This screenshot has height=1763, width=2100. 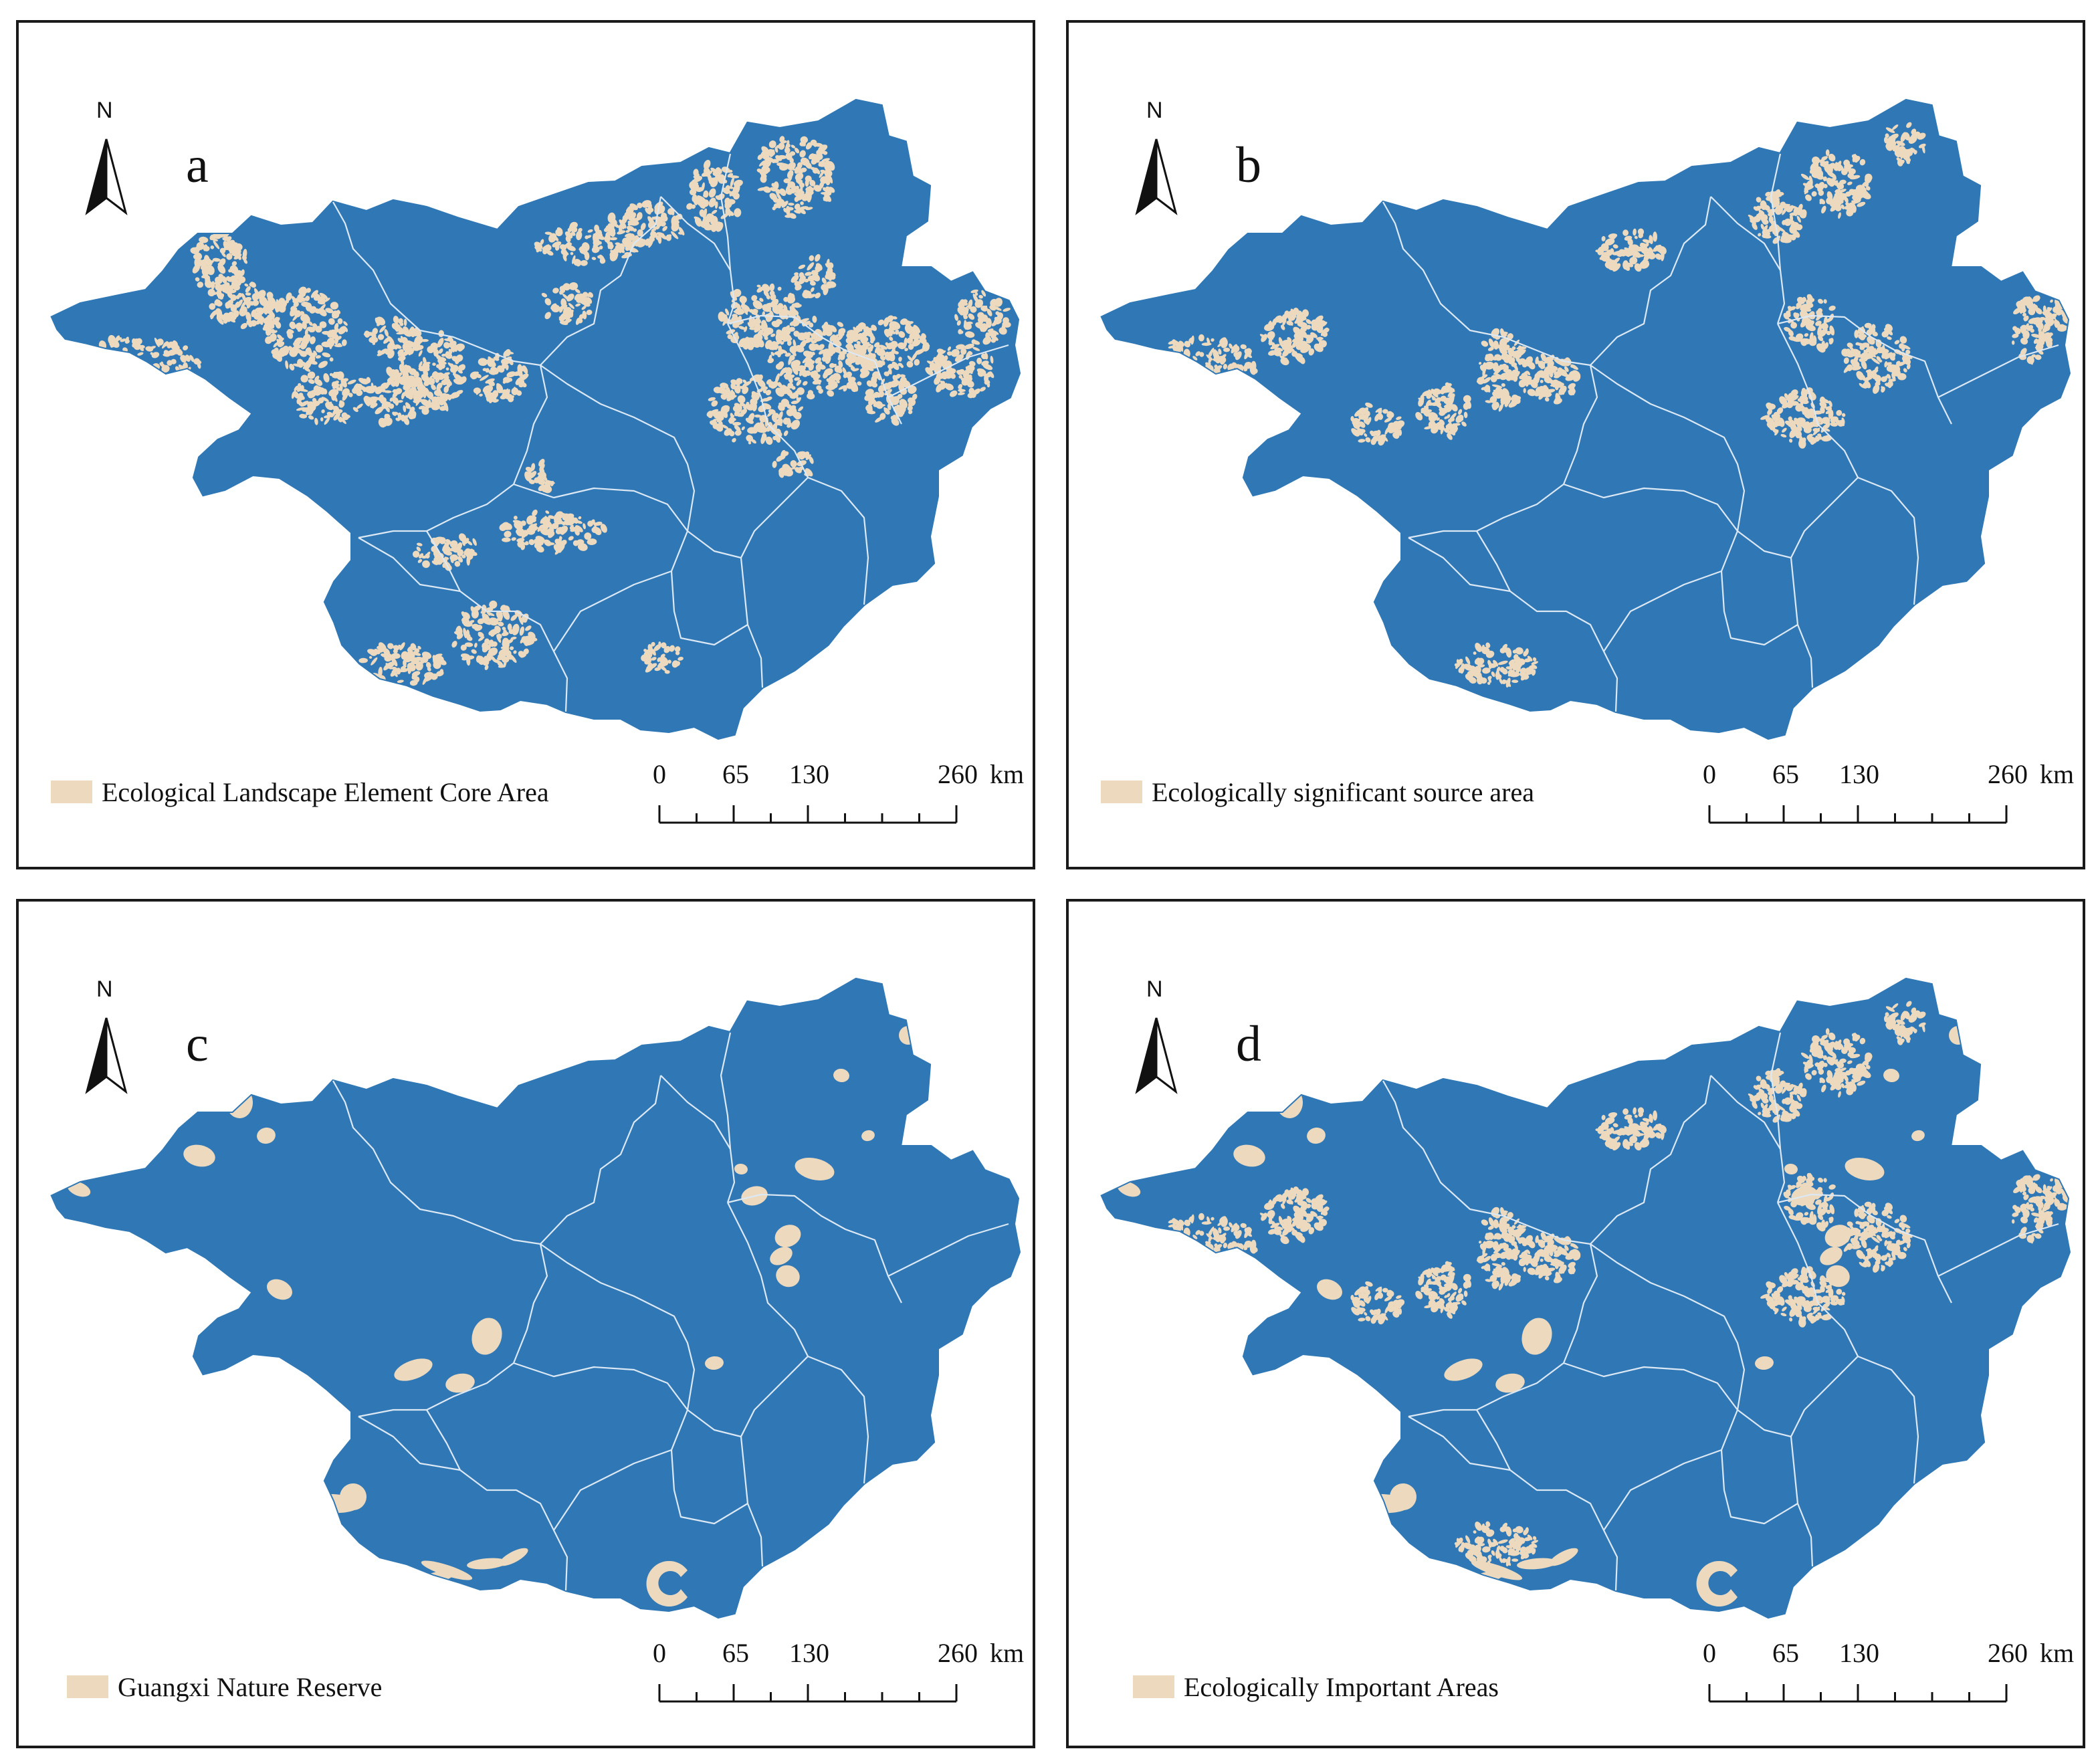 What do you see at coordinates (2057, 774) in the screenshot?
I see `scale-unit: km` at bounding box center [2057, 774].